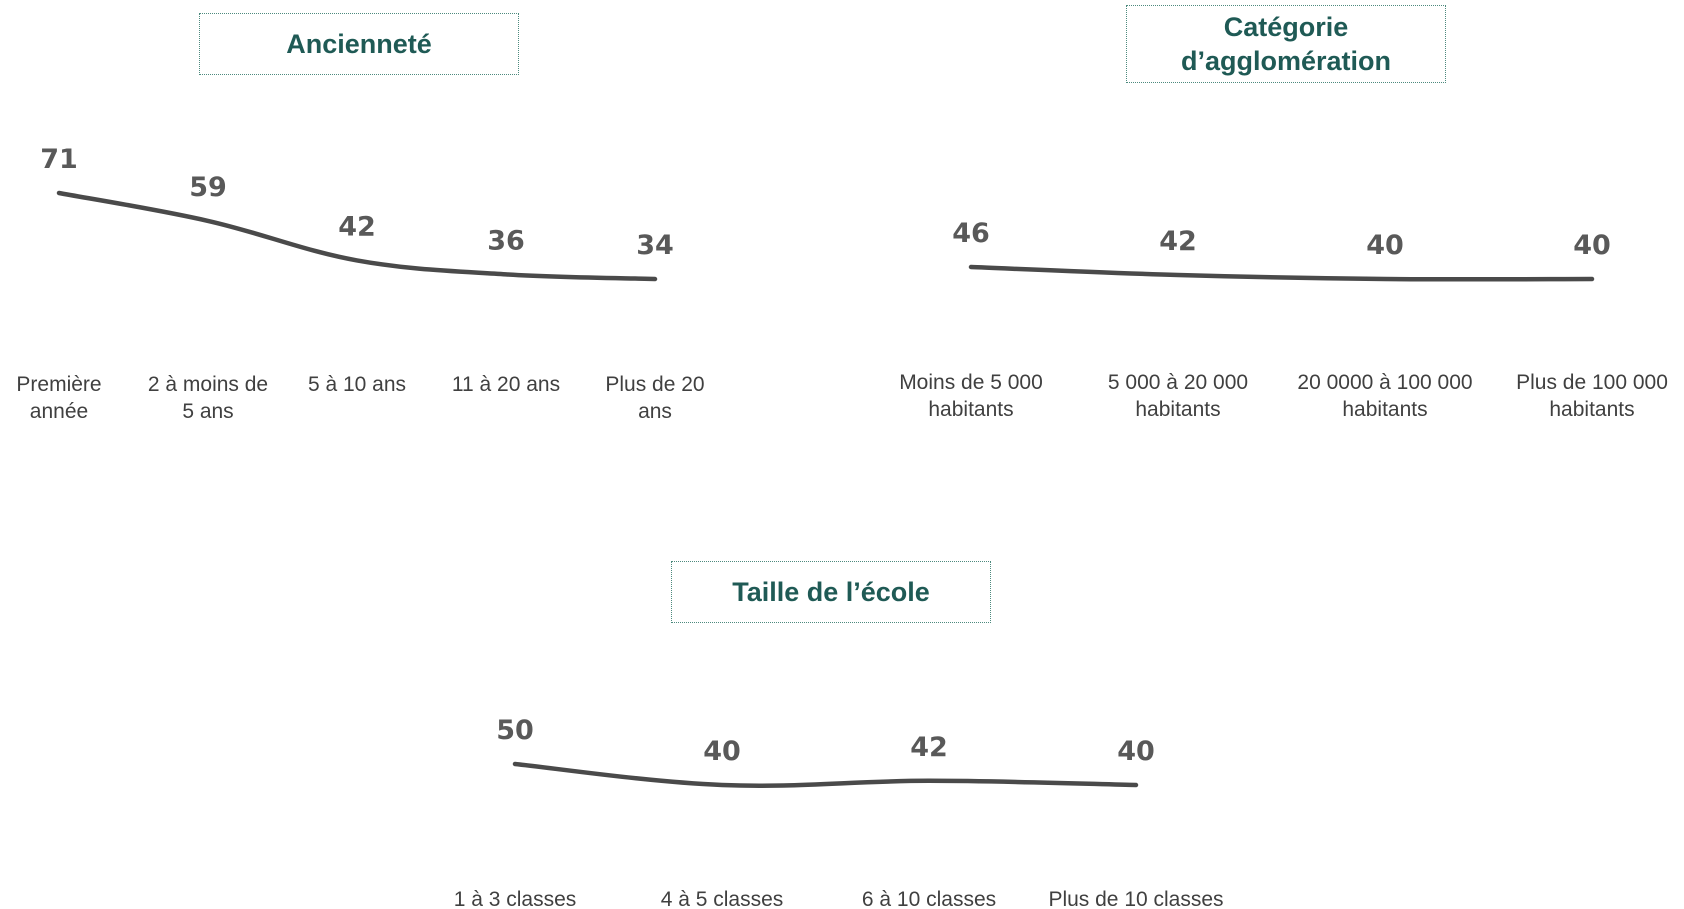 This screenshot has height=909, width=1684. I want to click on chart-1-data-label-0: 46, so click(971, 233).